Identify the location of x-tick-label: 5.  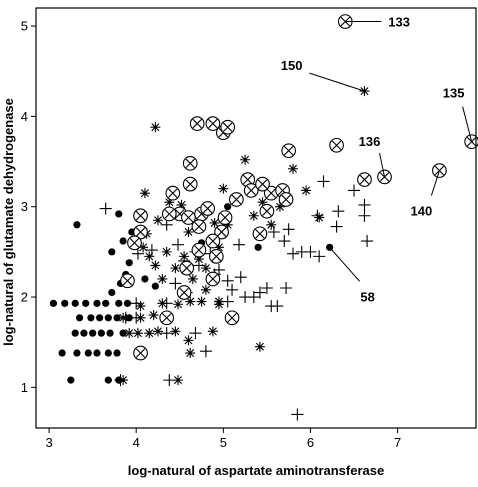
(223, 442).